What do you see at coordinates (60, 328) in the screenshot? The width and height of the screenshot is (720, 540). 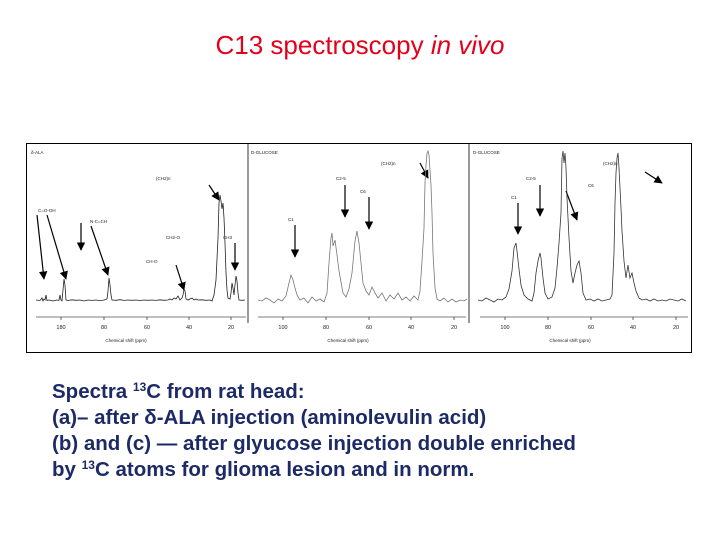 I see `x-tick-label: 180` at bounding box center [60, 328].